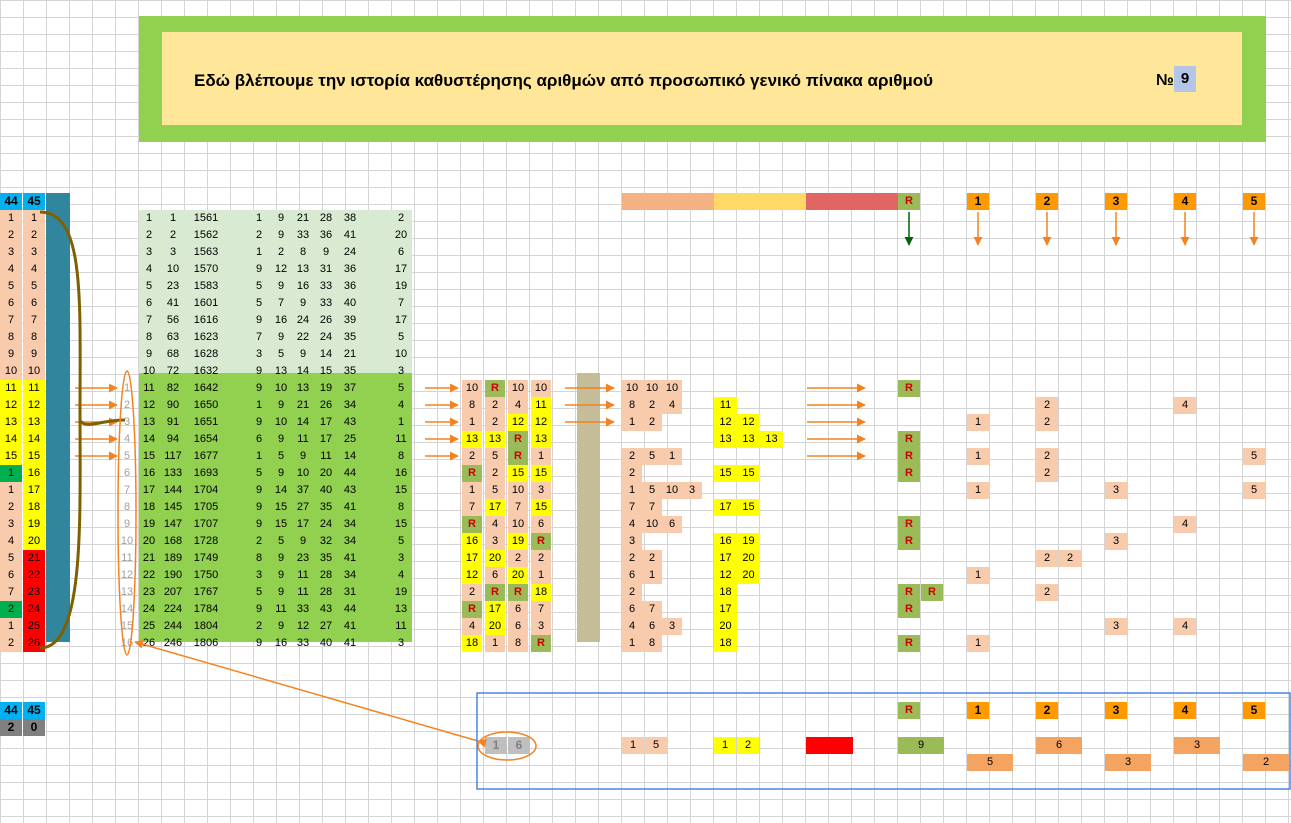  I want to click on draw-cell: 1654, so click(206, 439).